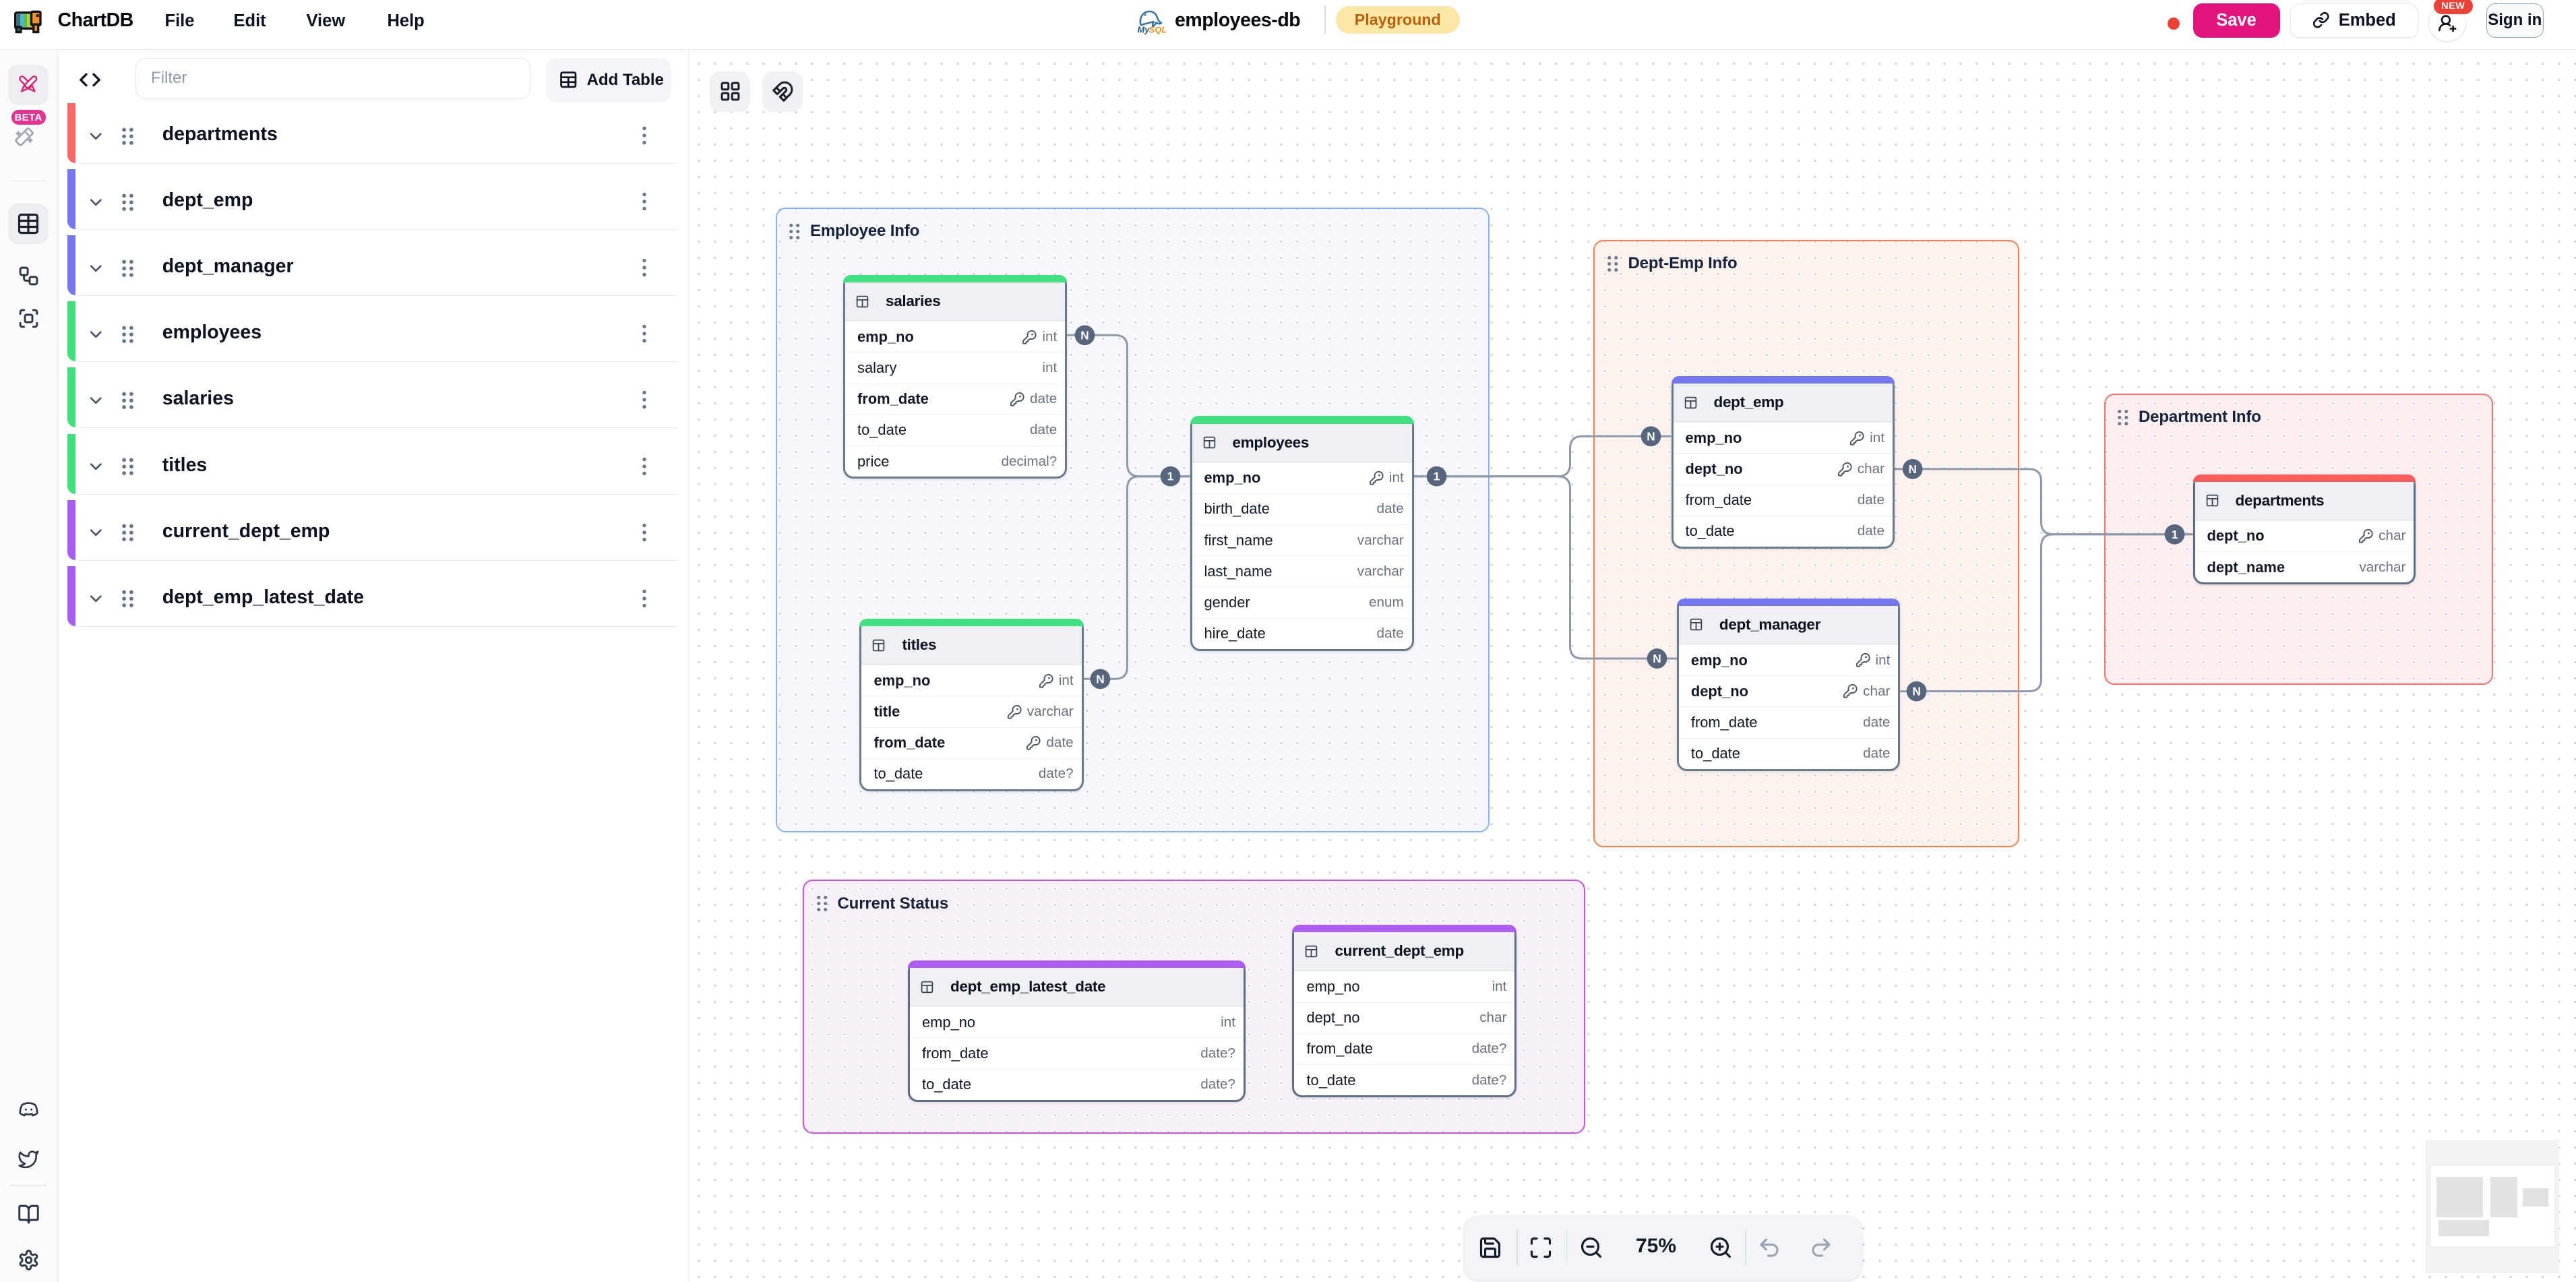  What do you see at coordinates (1144, 29) in the screenshot?
I see `svg-text: My` at bounding box center [1144, 29].